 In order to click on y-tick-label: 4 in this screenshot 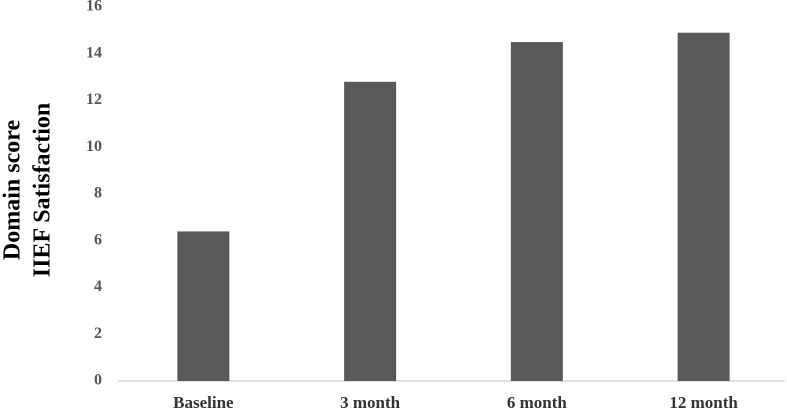, I will do `click(98, 286)`.